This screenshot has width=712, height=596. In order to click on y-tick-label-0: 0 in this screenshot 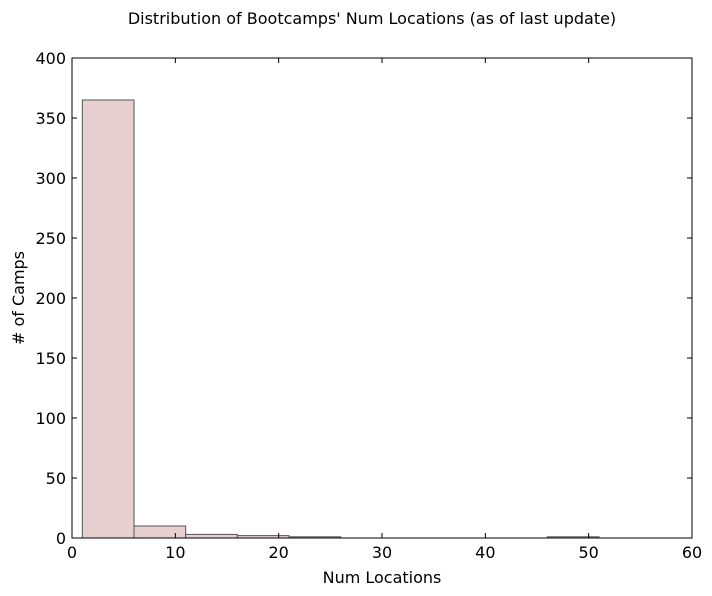, I will do `click(61, 538)`.